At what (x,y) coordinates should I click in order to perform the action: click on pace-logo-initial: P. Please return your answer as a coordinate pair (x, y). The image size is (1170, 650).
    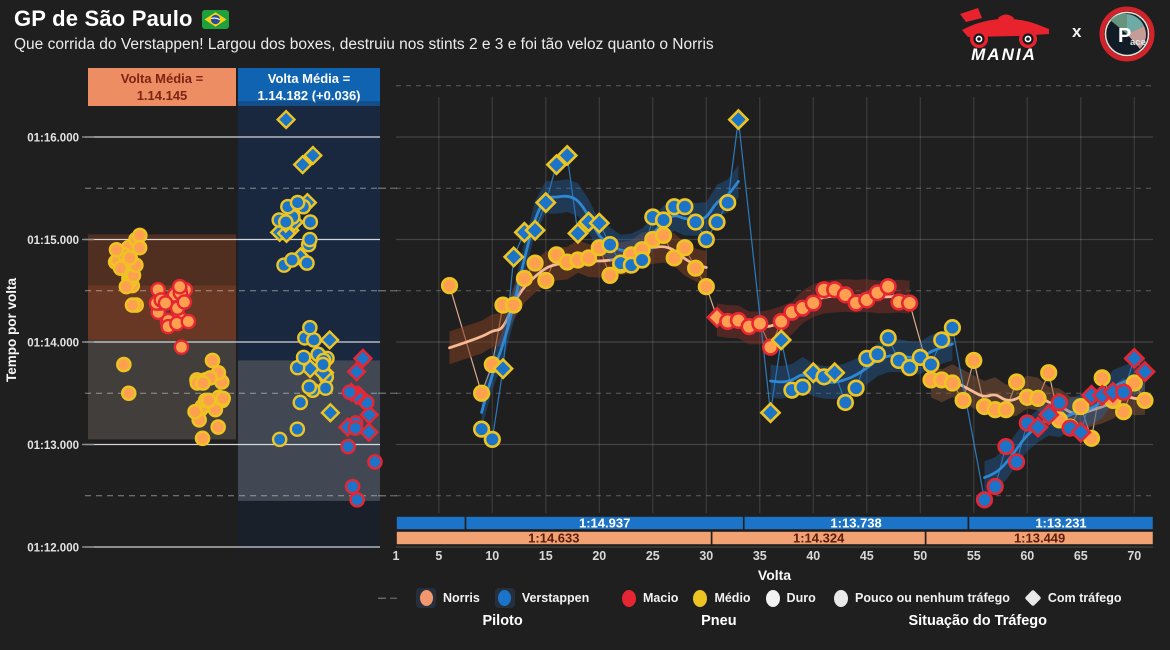
    Looking at the image, I should click on (1124, 36).